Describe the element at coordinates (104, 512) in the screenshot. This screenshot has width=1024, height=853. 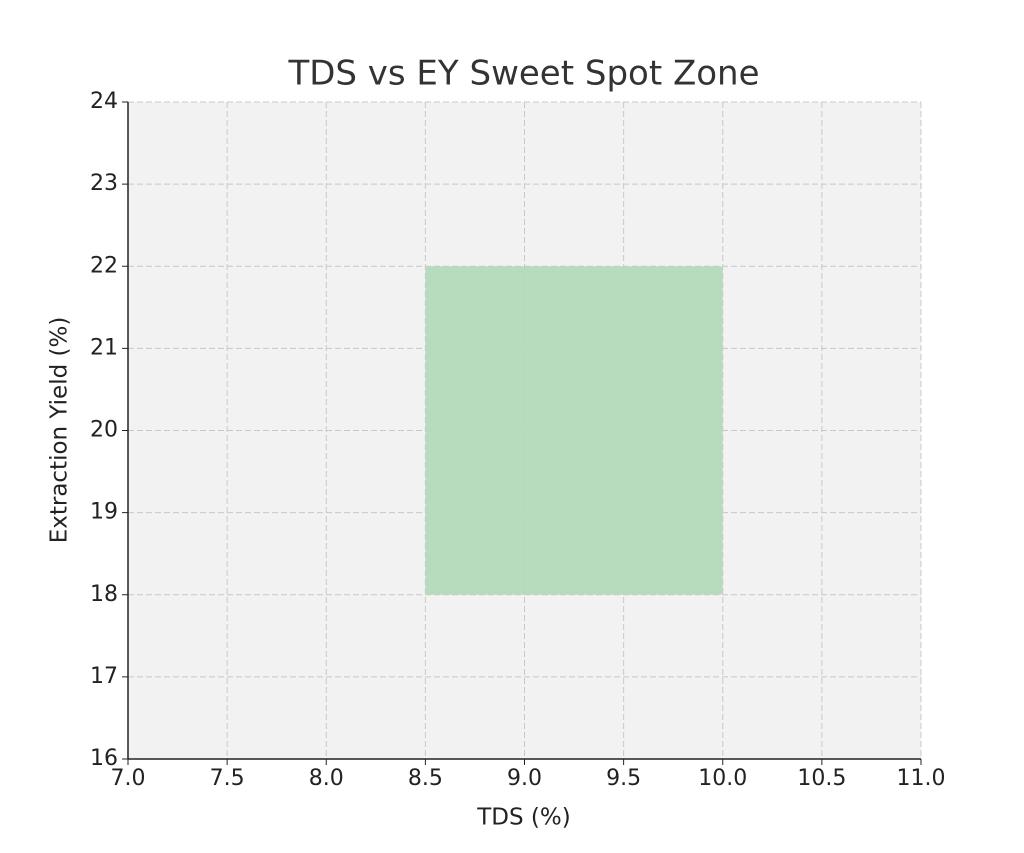
I see `y-tick-label: 19` at that location.